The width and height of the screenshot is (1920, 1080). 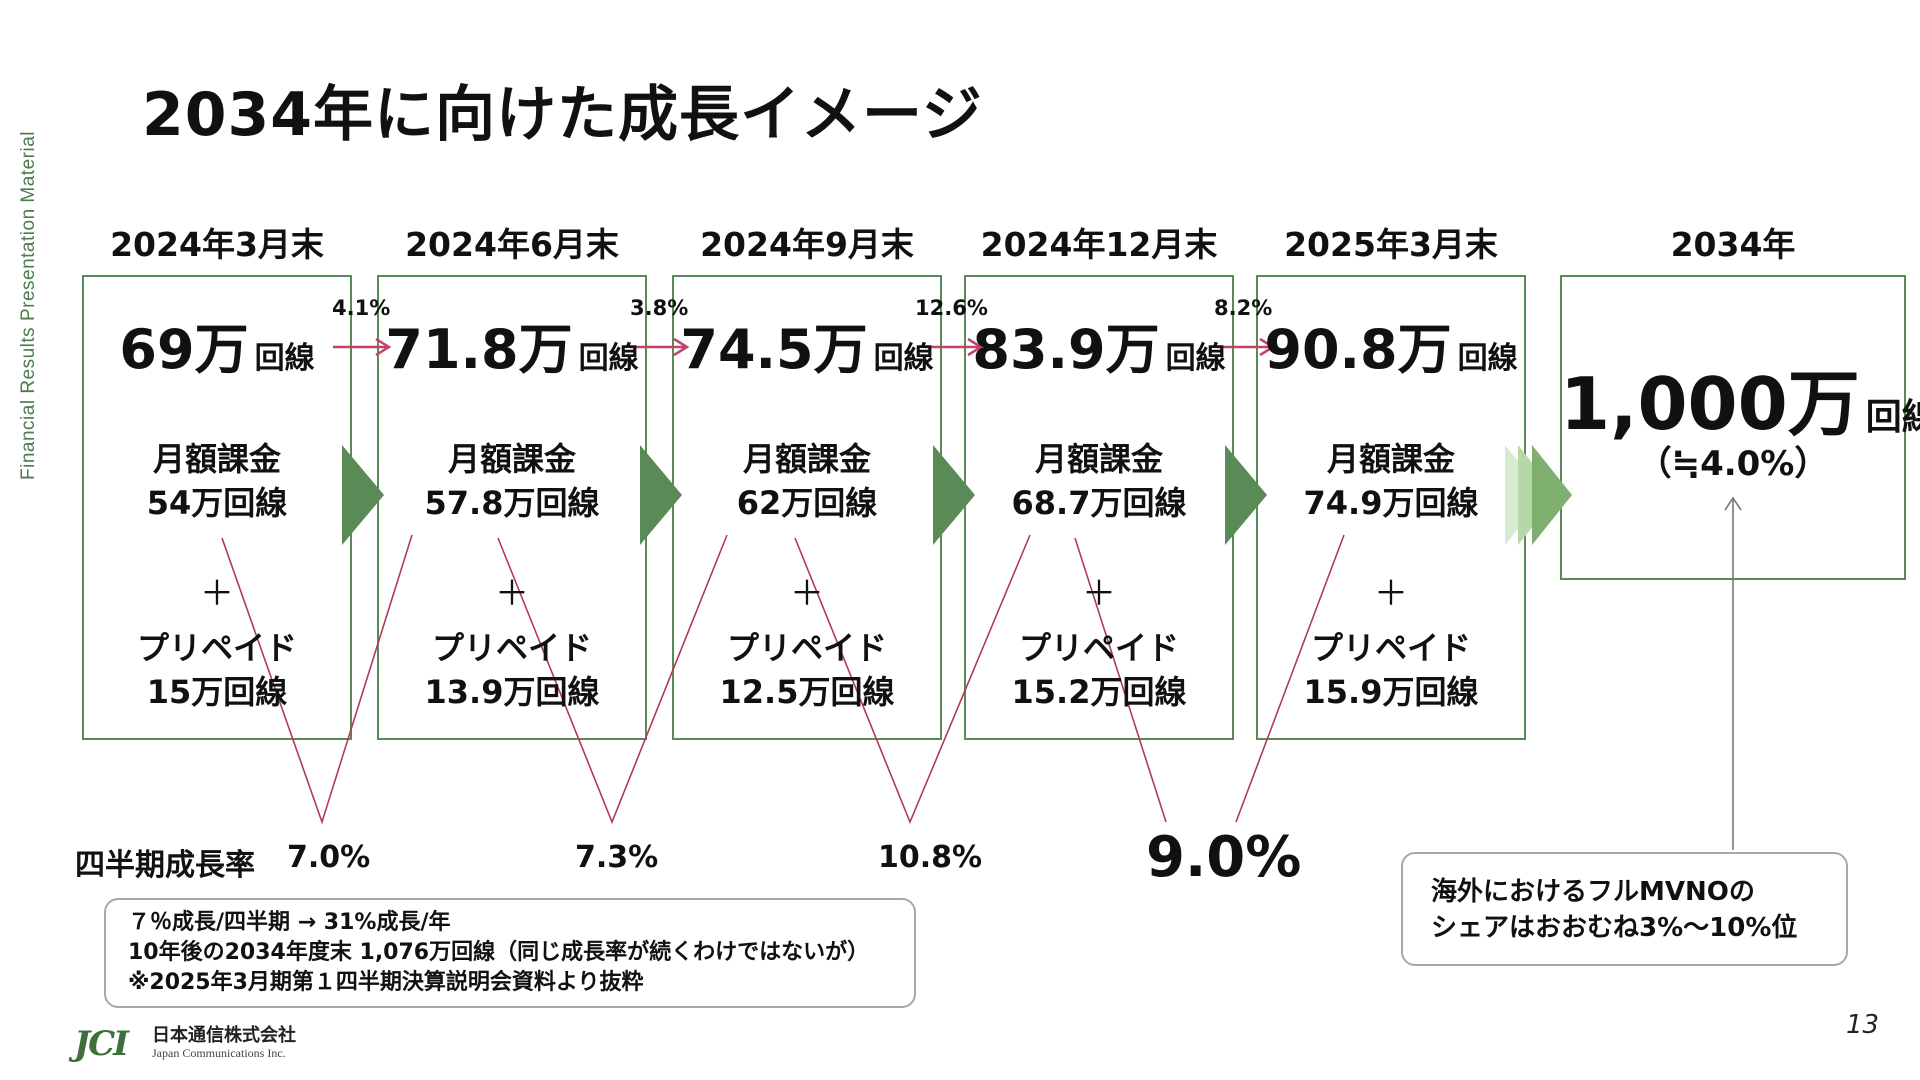 What do you see at coordinates (329, 857) in the screenshot?
I see `quarterly-rate-1: 7.0%` at bounding box center [329, 857].